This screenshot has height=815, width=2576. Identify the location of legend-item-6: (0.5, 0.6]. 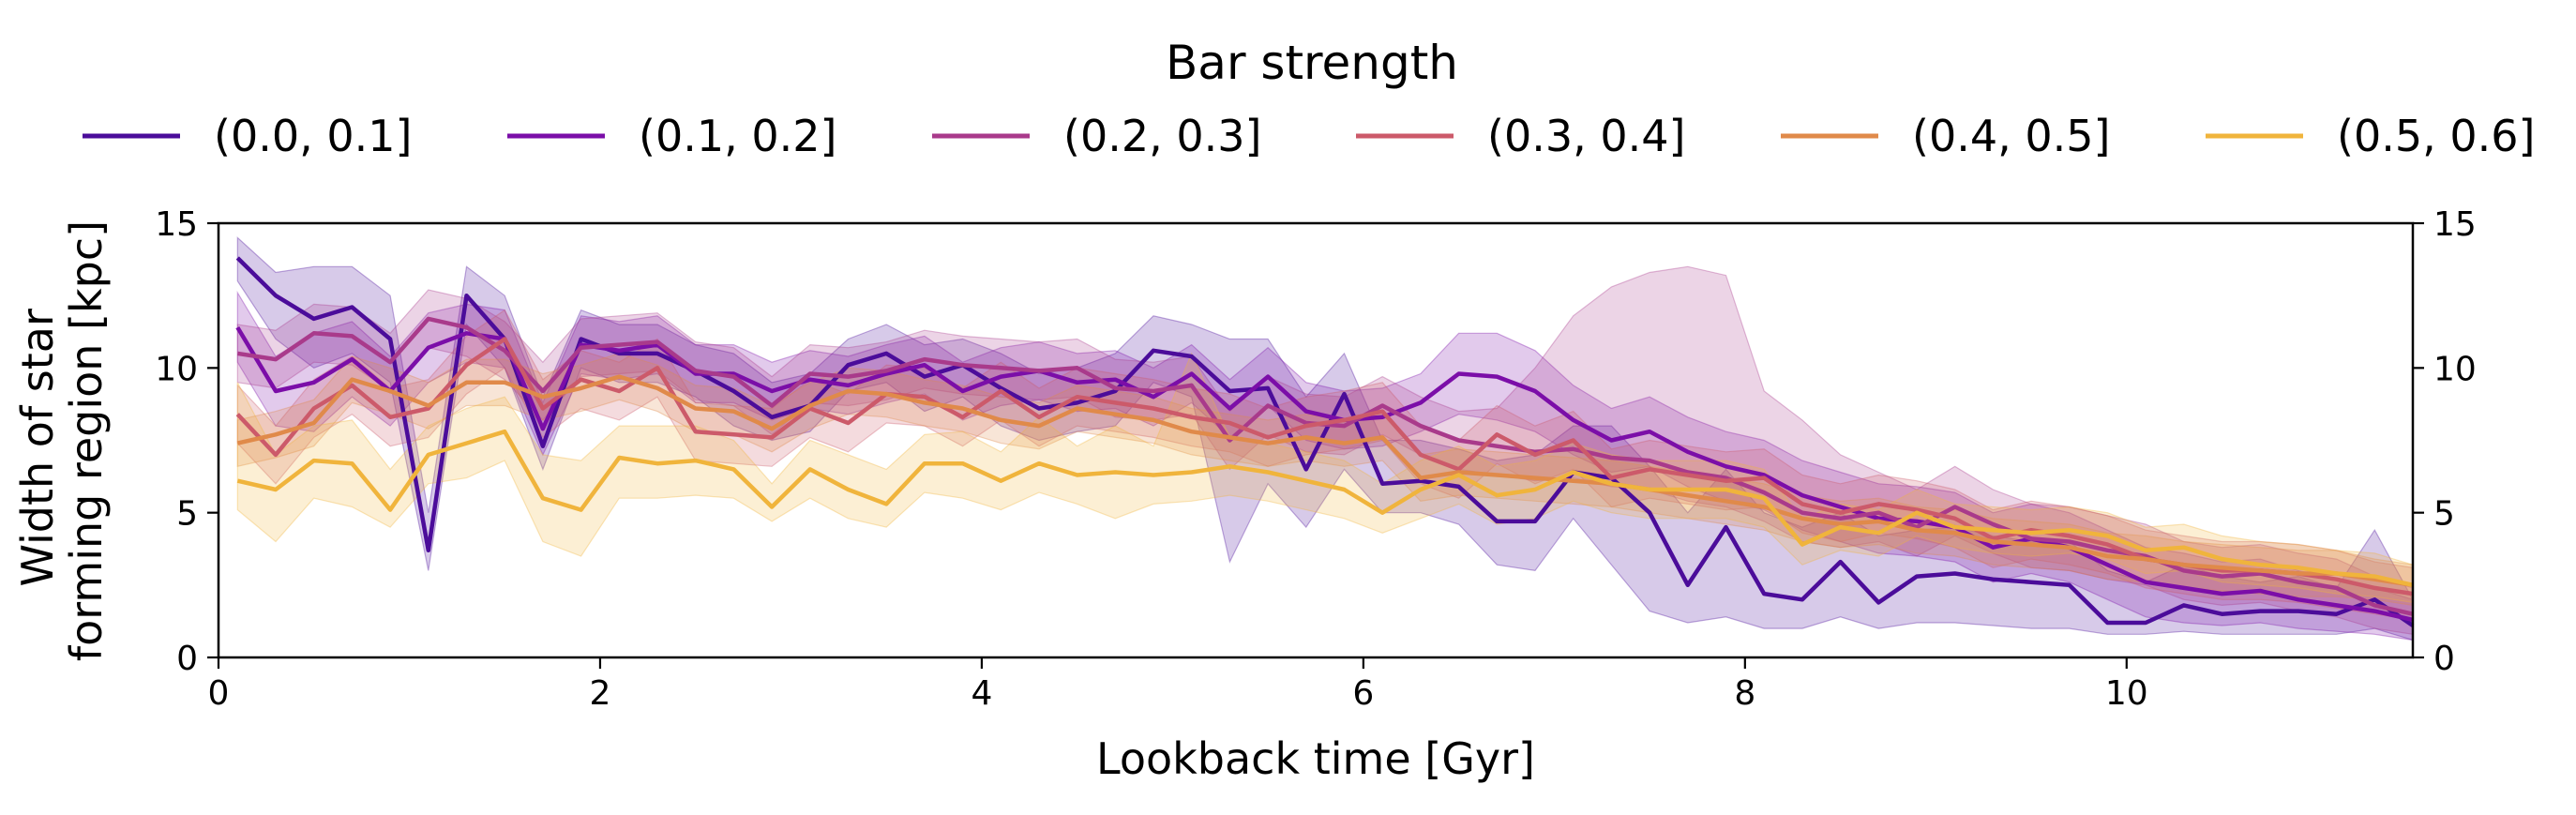
(2370, 136).